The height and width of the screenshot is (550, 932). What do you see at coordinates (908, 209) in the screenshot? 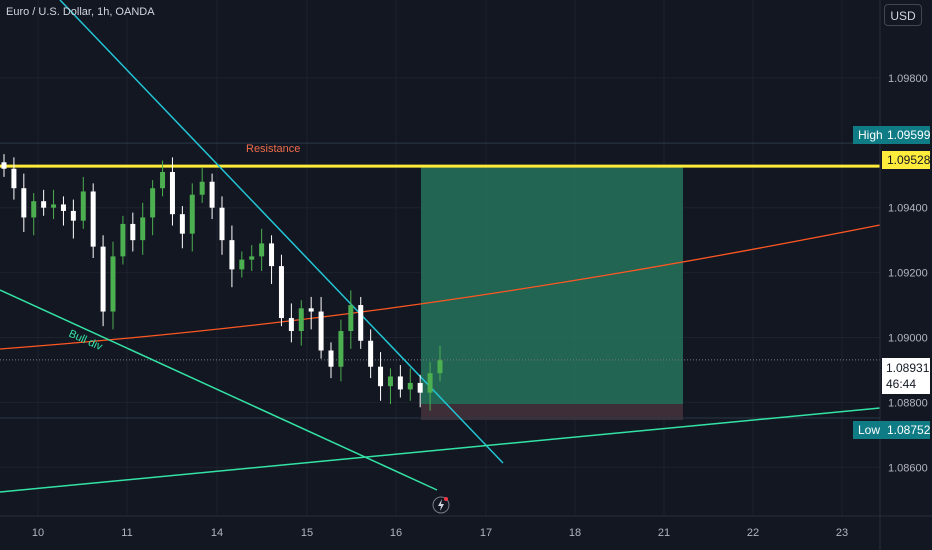
I see `y-tick-label: 1.09400` at bounding box center [908, 209].